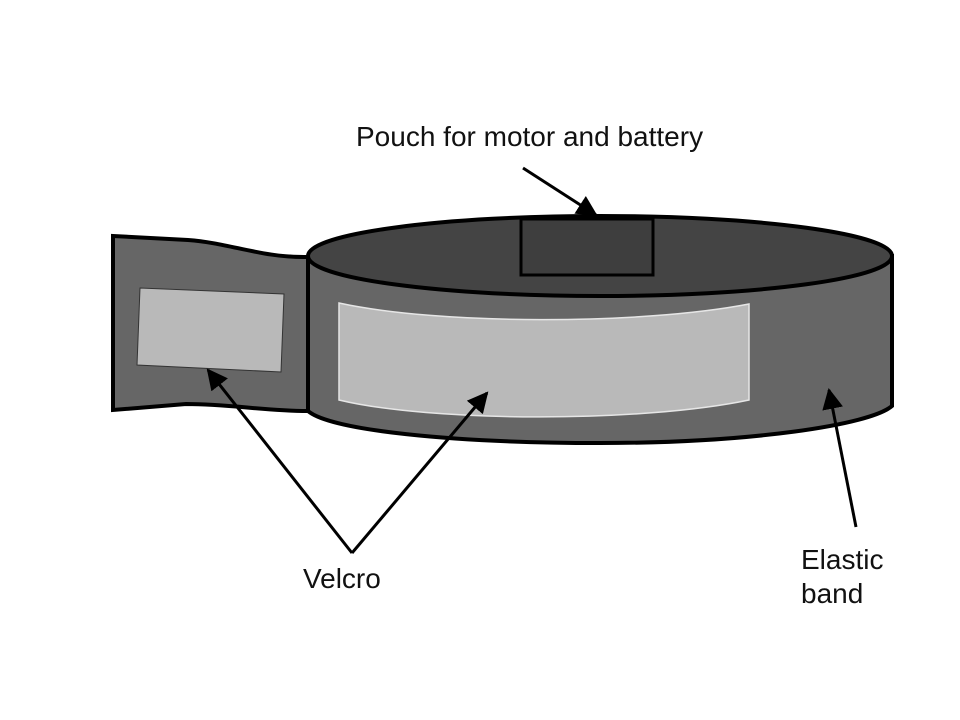 This screenshot has width=960, height=720. Describe the element at coordinates (842, 559) in the screenshot. I see `elastic-label-line1: Elastic` at that location.